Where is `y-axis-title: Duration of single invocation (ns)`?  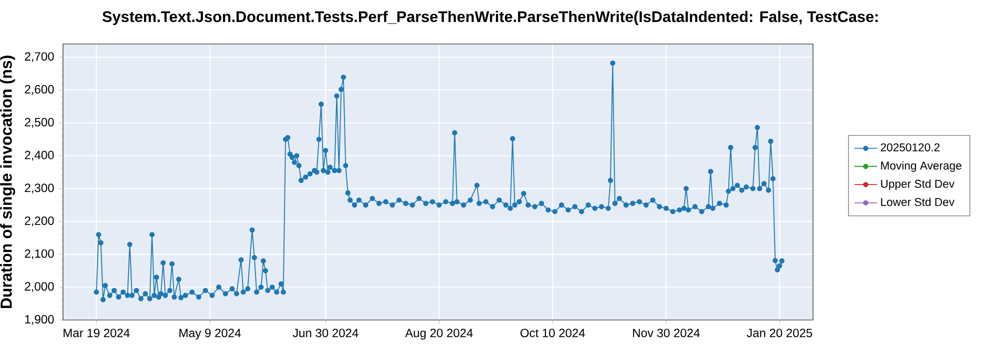
y-axis-title: Duration of single invocation (ns) is located at coordinates (8, 182).